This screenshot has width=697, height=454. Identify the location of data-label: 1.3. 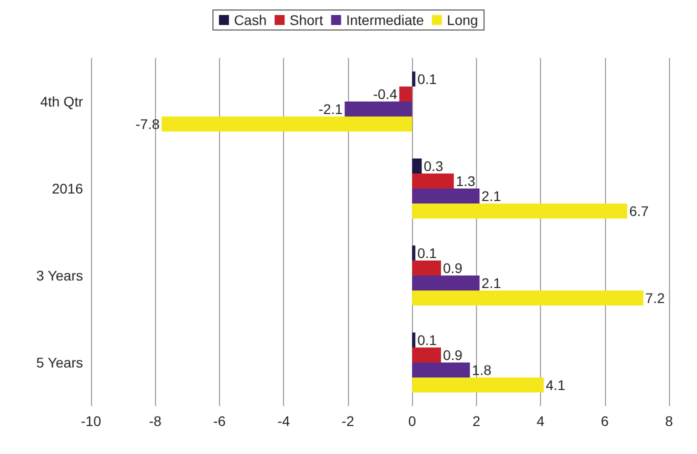
(466, 181).